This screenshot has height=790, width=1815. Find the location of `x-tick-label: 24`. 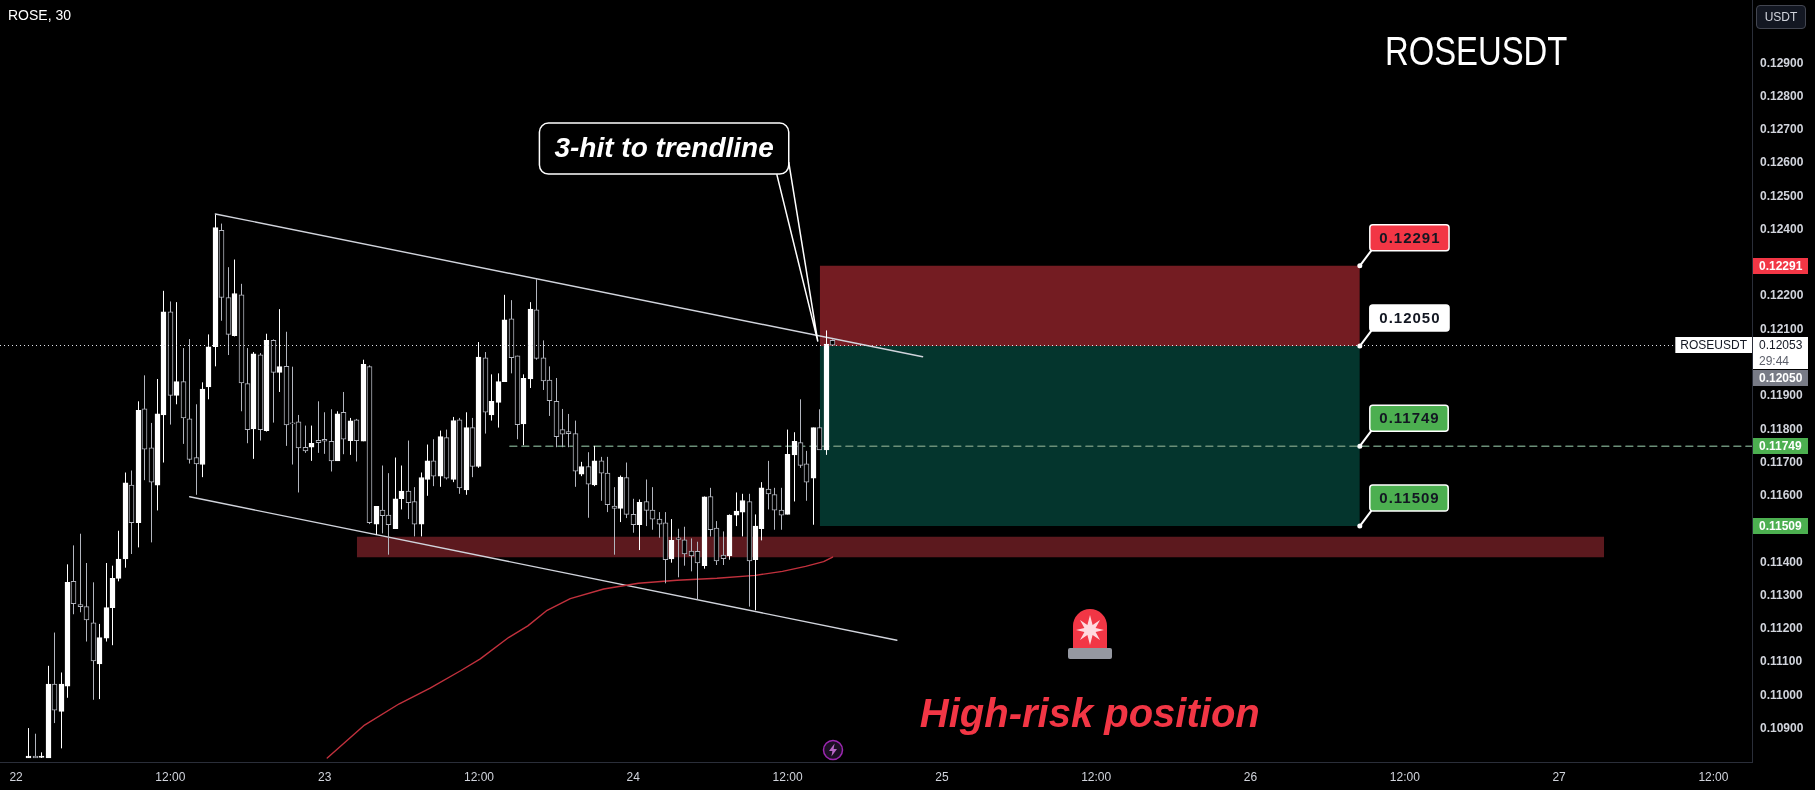

x-tick-label: 24 is located at coordinates (633, 776).